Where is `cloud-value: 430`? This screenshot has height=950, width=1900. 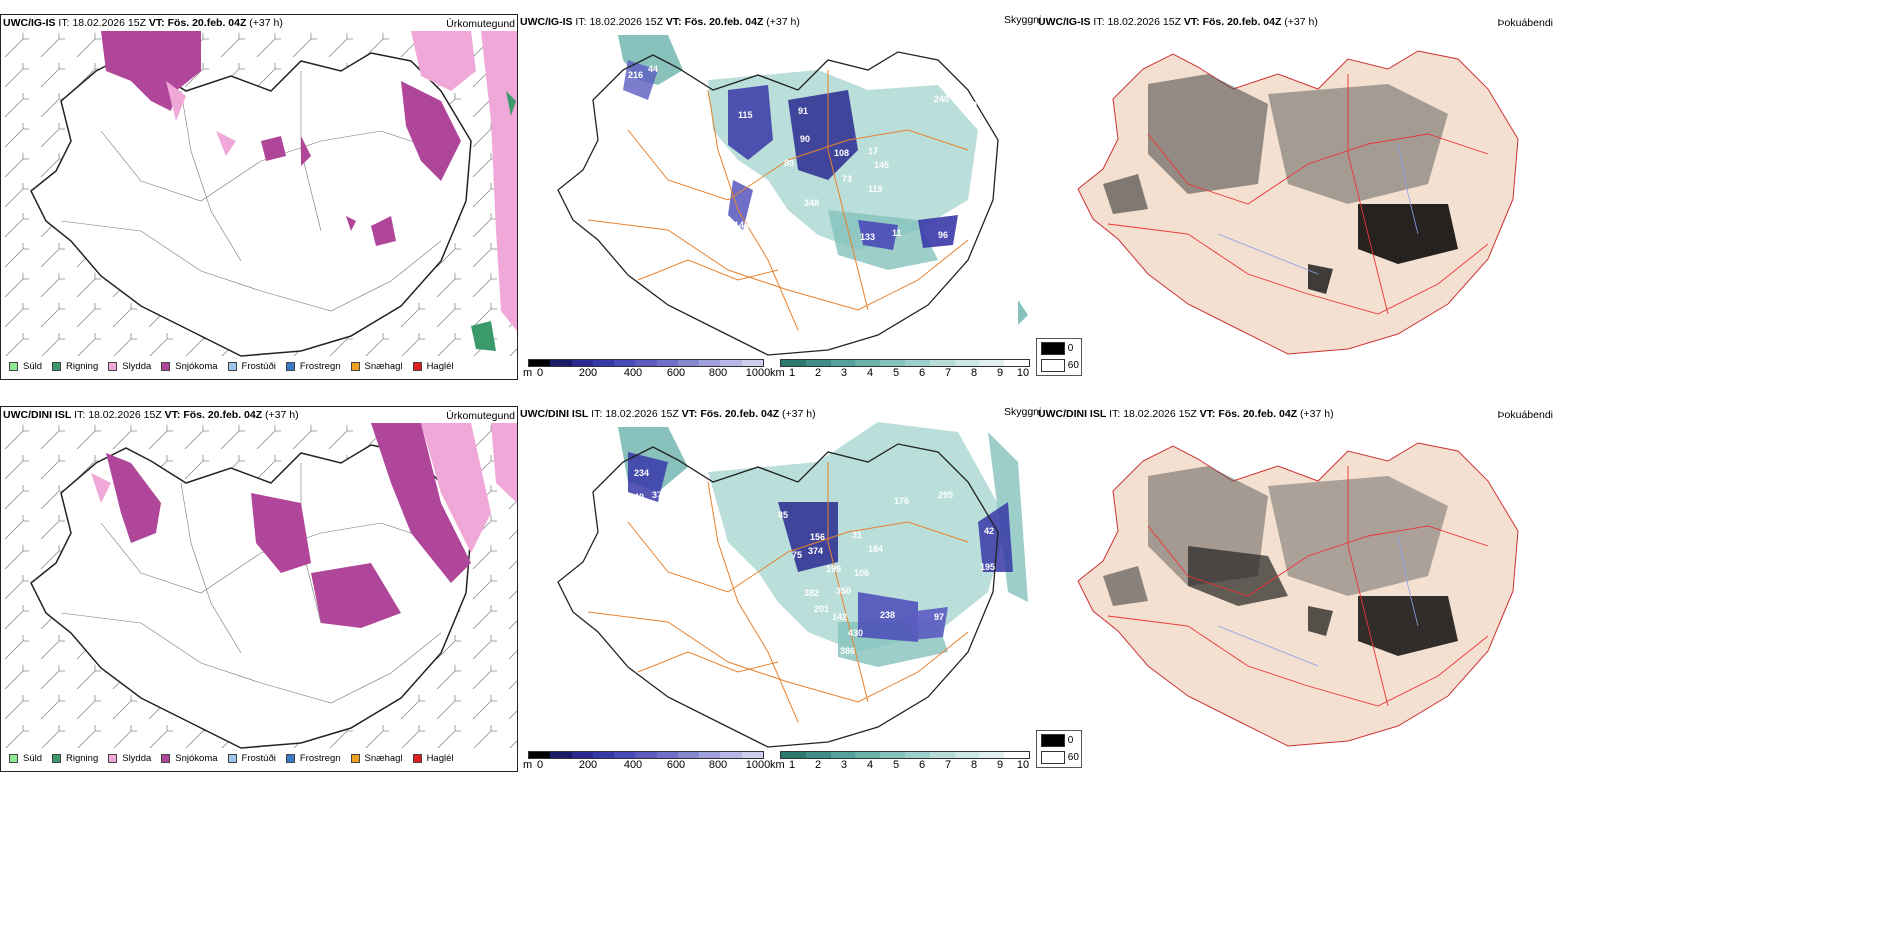
cloud-value: 430 is located at coordinates (855, 633).